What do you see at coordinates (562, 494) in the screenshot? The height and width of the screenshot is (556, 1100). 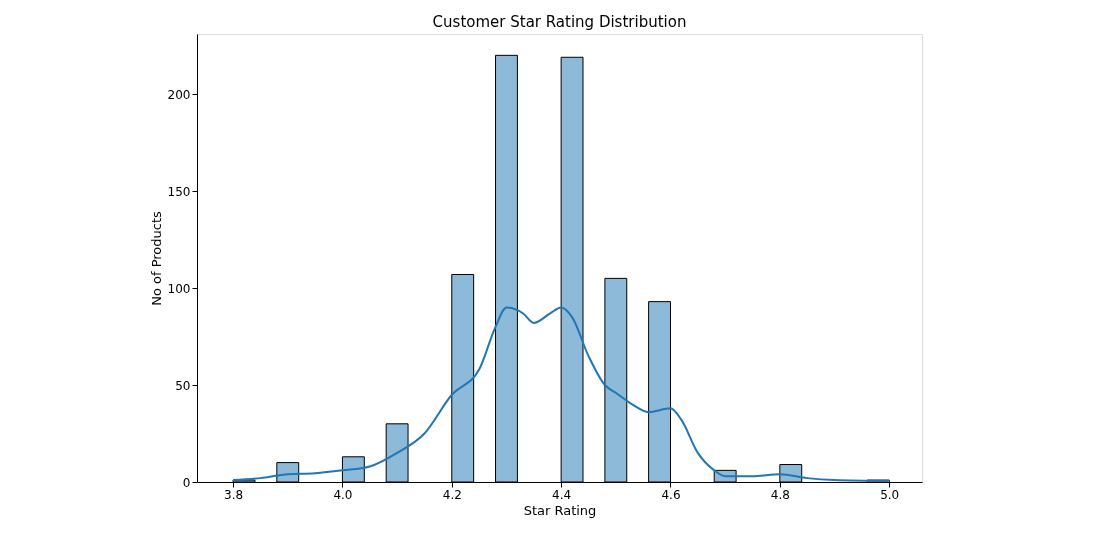 I see `x-tick-label: 4.4` at bounding box center [562, 494].